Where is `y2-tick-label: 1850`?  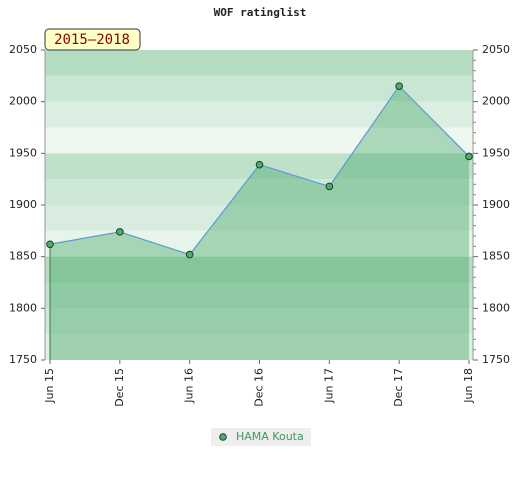
y2-tick-label: 1850 is located at coordinates (496, 256).